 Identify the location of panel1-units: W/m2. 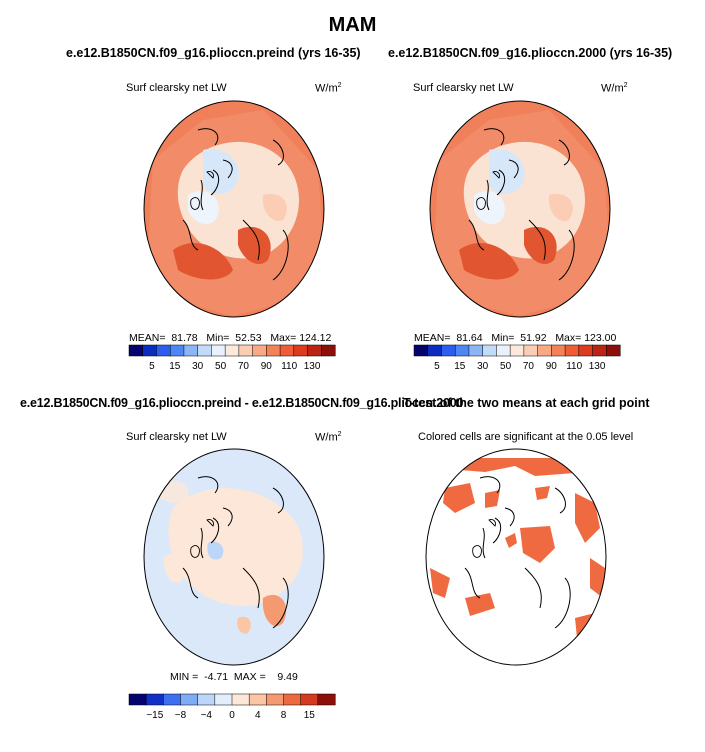
(328, 88).